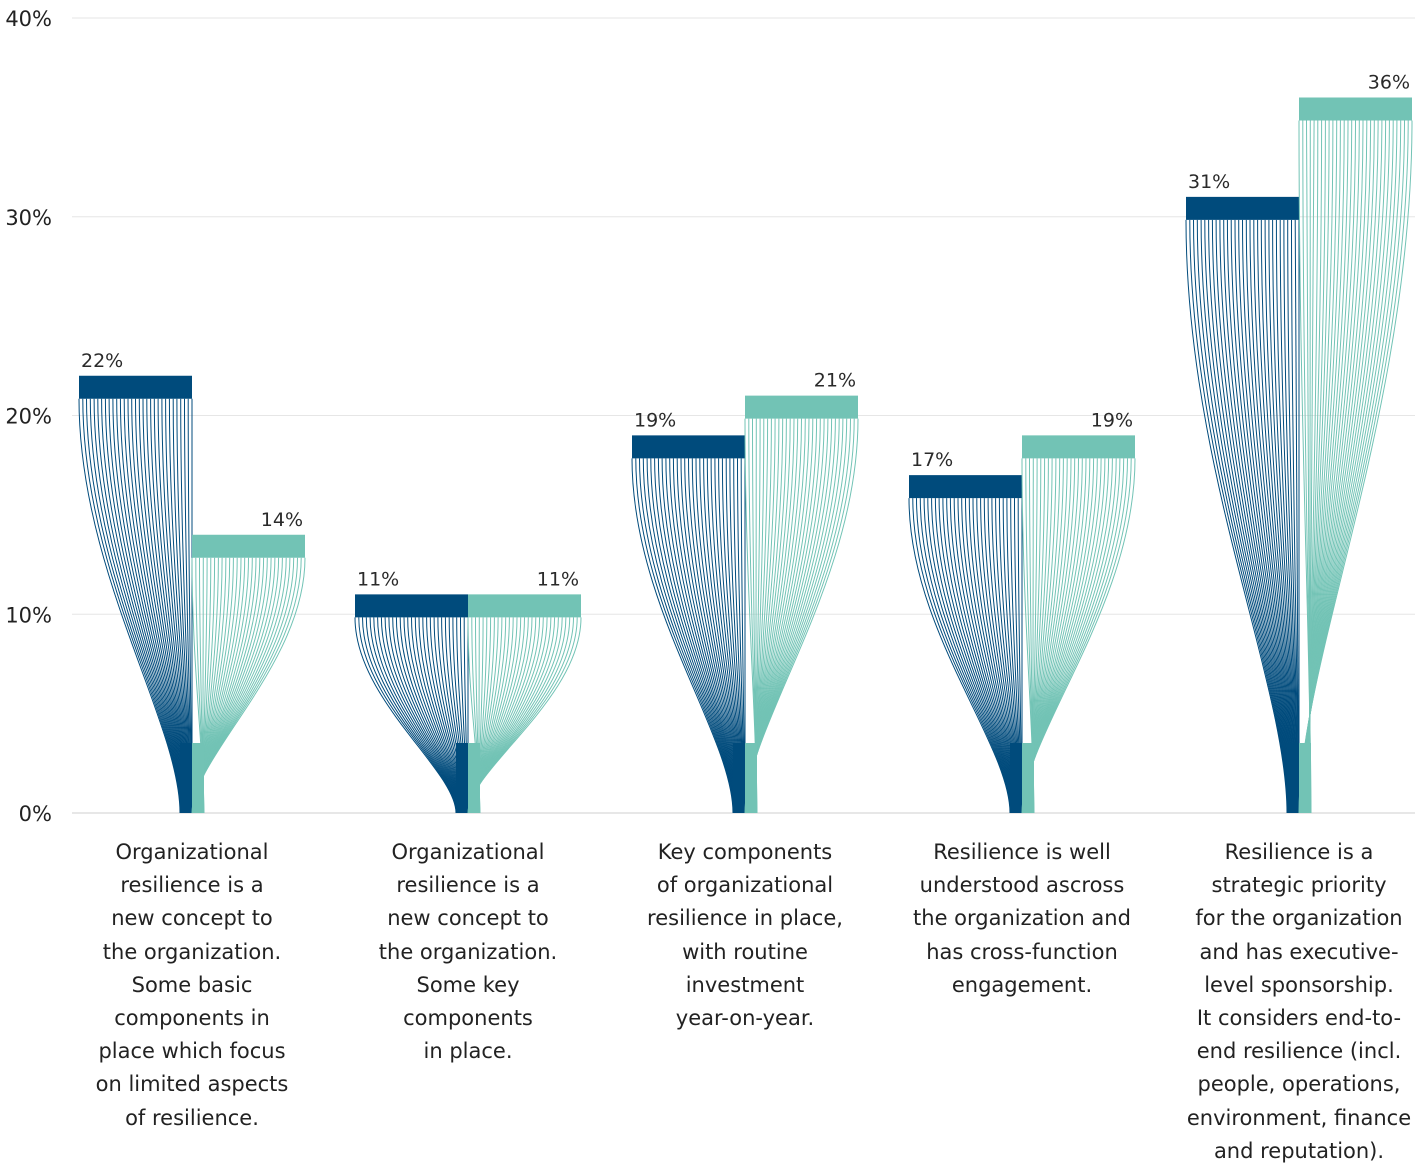 The image size is (1428, 1169). I want to click on y-tick-label: 30%, so click(28, 218).